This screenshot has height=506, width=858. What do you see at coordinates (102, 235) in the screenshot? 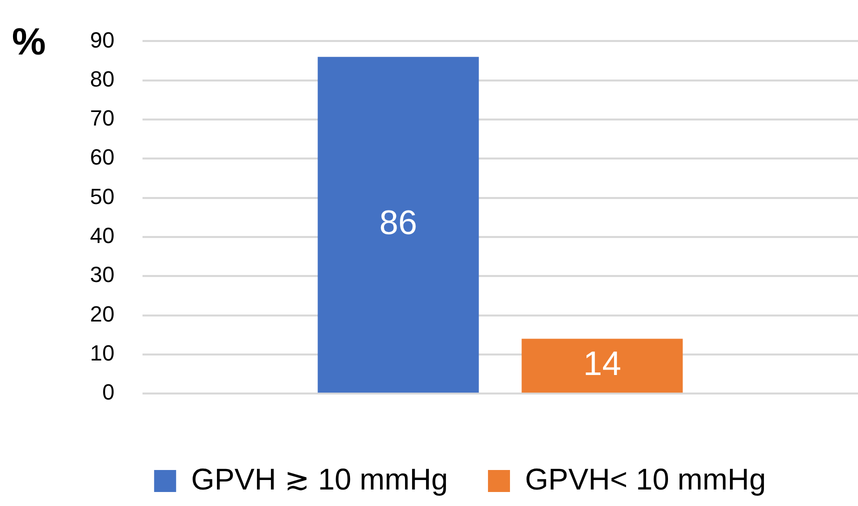
I see `y-tick-label: 40` at bounding box center [102, 235].